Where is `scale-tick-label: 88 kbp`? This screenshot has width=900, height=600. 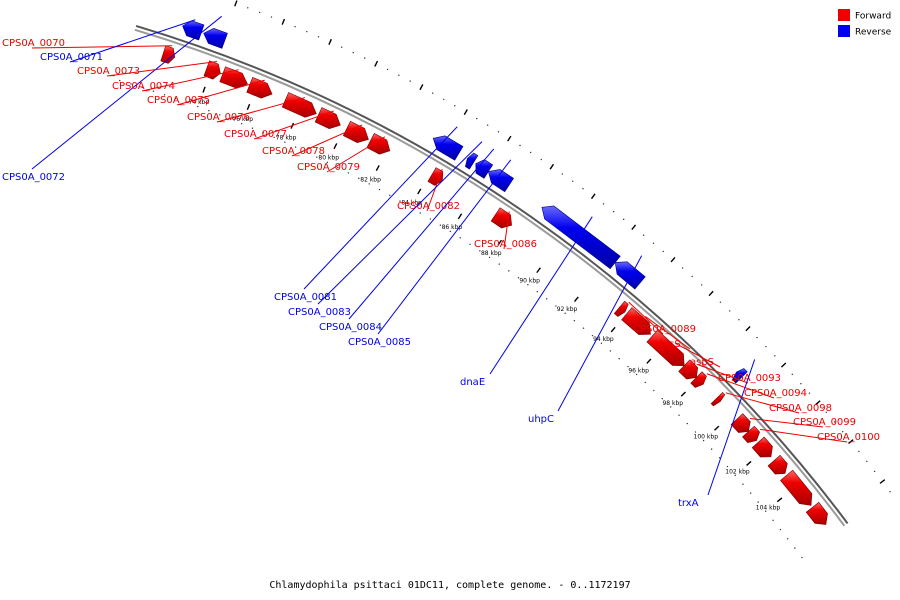
scale-tick-label: 88 kbp is located at coordinates (491, 253).